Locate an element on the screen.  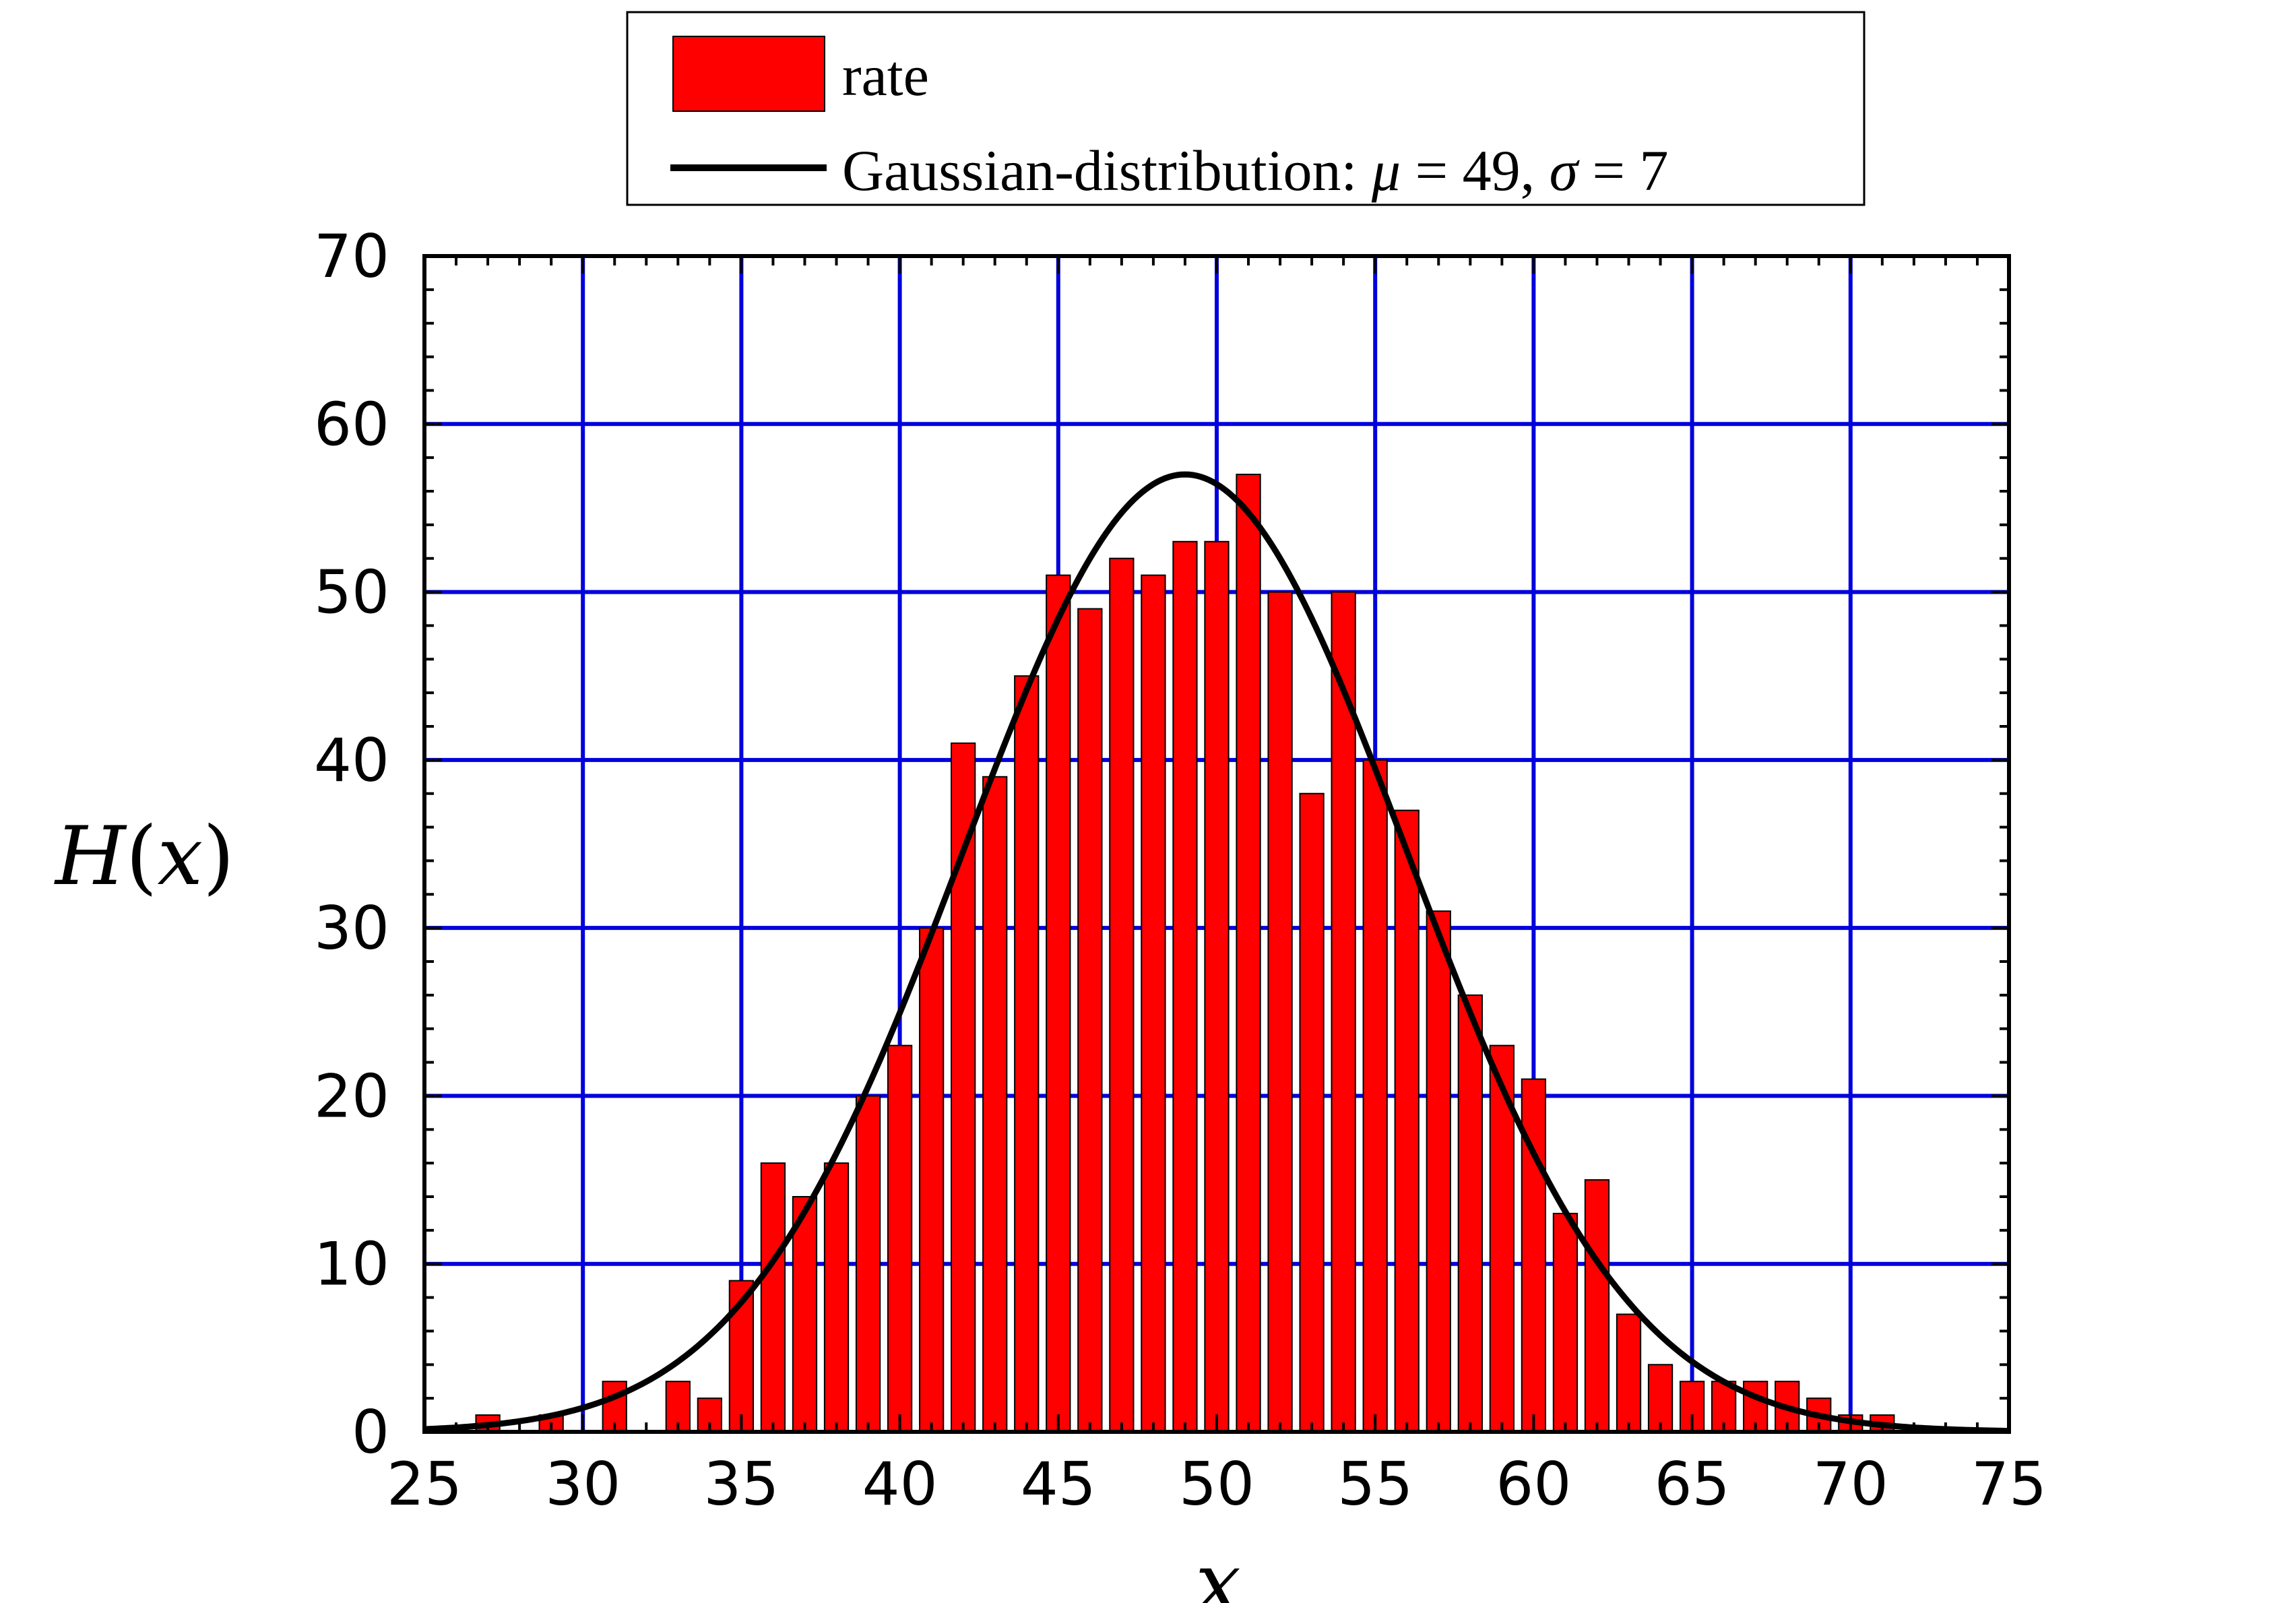
legend-label-rate: rate is located at coordinates (885, 75).